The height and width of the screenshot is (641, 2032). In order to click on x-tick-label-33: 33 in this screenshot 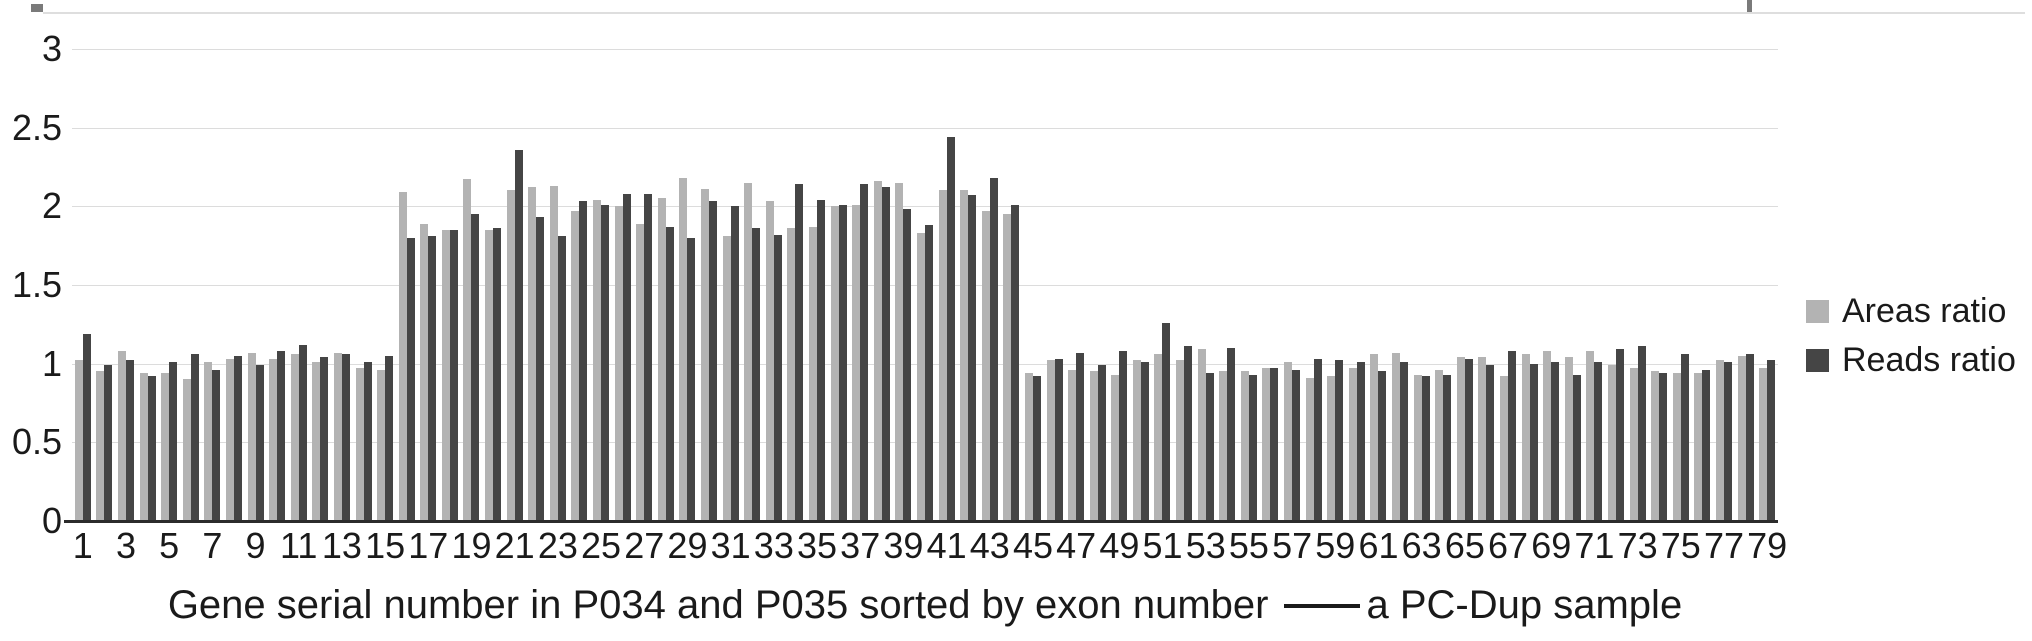, I will do `click(773, 545)`.